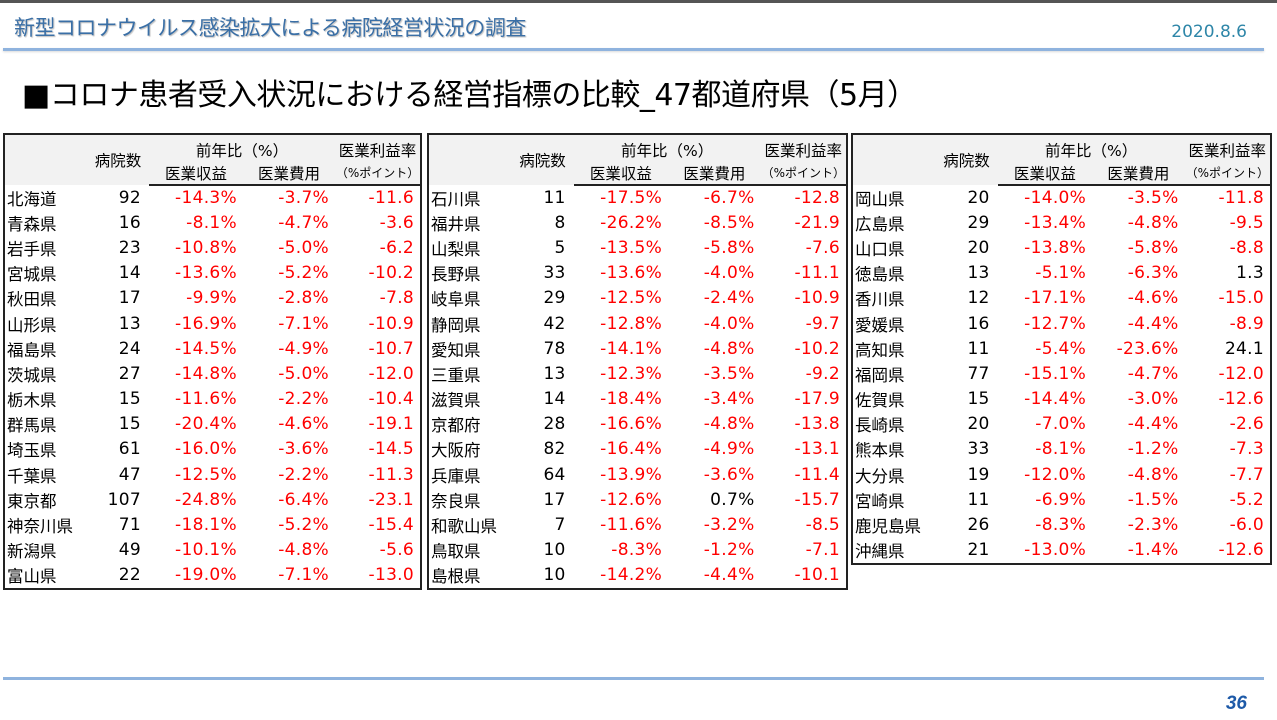 Image resolution: width=1277 pixels, height=720 pixels. What do you see at coordinates (1147, 348) in the screenshot?
I see `expense-yoy: -23.6%` at bounding box center [1147, 348].